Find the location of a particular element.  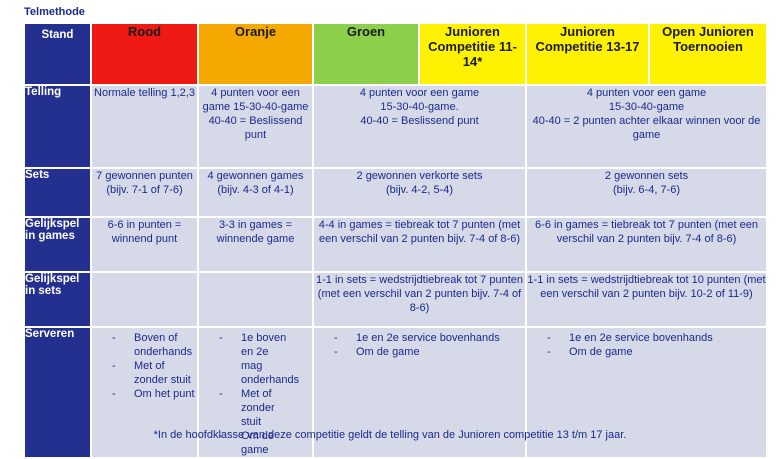

header-stand: Stand is located at coordinates (57, 54).